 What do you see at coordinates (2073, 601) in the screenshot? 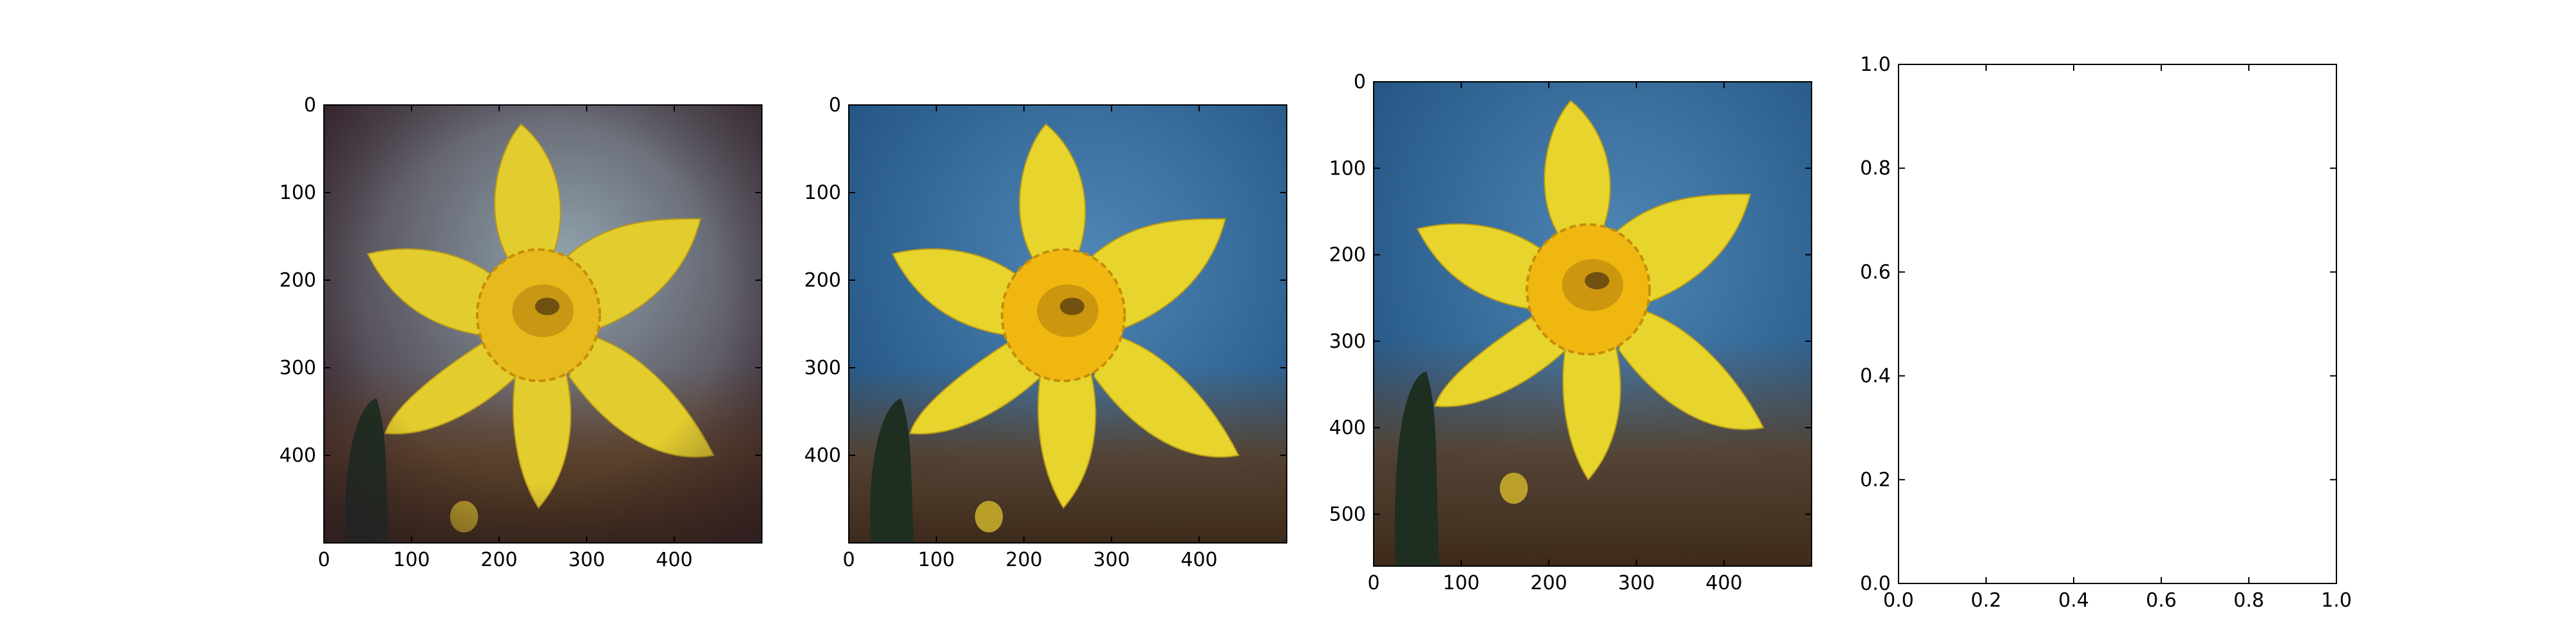
I see `x-tick-label: 0.4` at bounding box center [2073, 601].